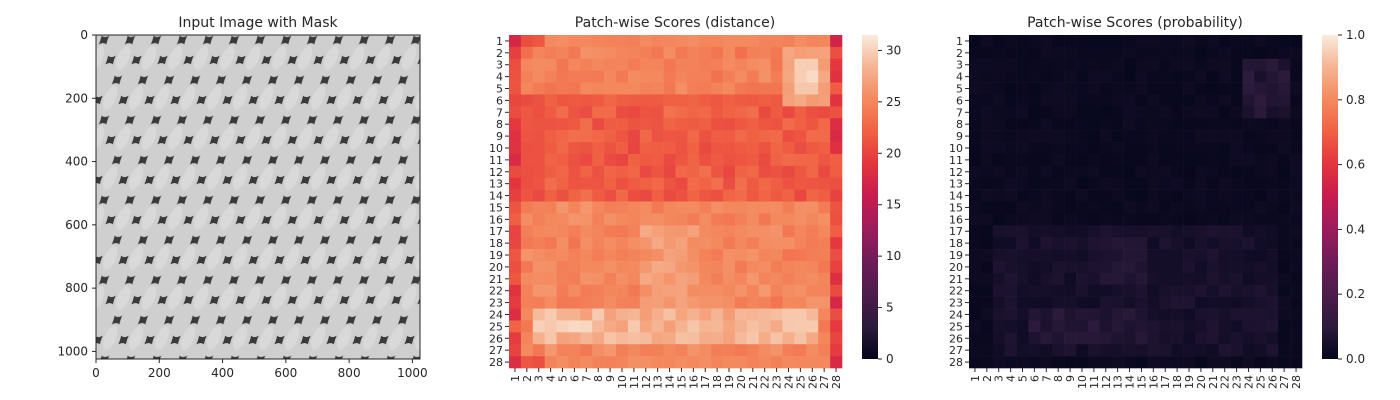  What do you see at coordinates (1070, 378) in the screenshot?
I see `probability-x-tick-label: 9` at bounding box center [1070, 378].